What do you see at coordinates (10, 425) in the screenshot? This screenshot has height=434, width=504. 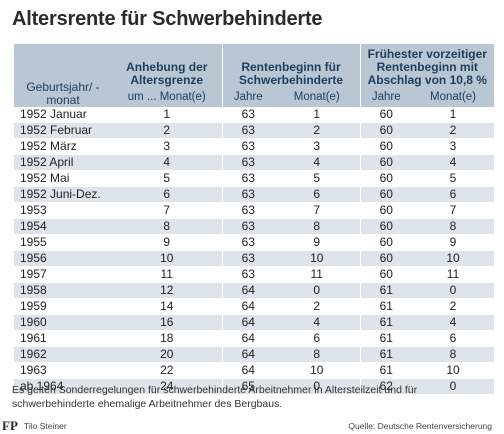 I see `publisher-logo: FP` at bounding box center [10, 425].